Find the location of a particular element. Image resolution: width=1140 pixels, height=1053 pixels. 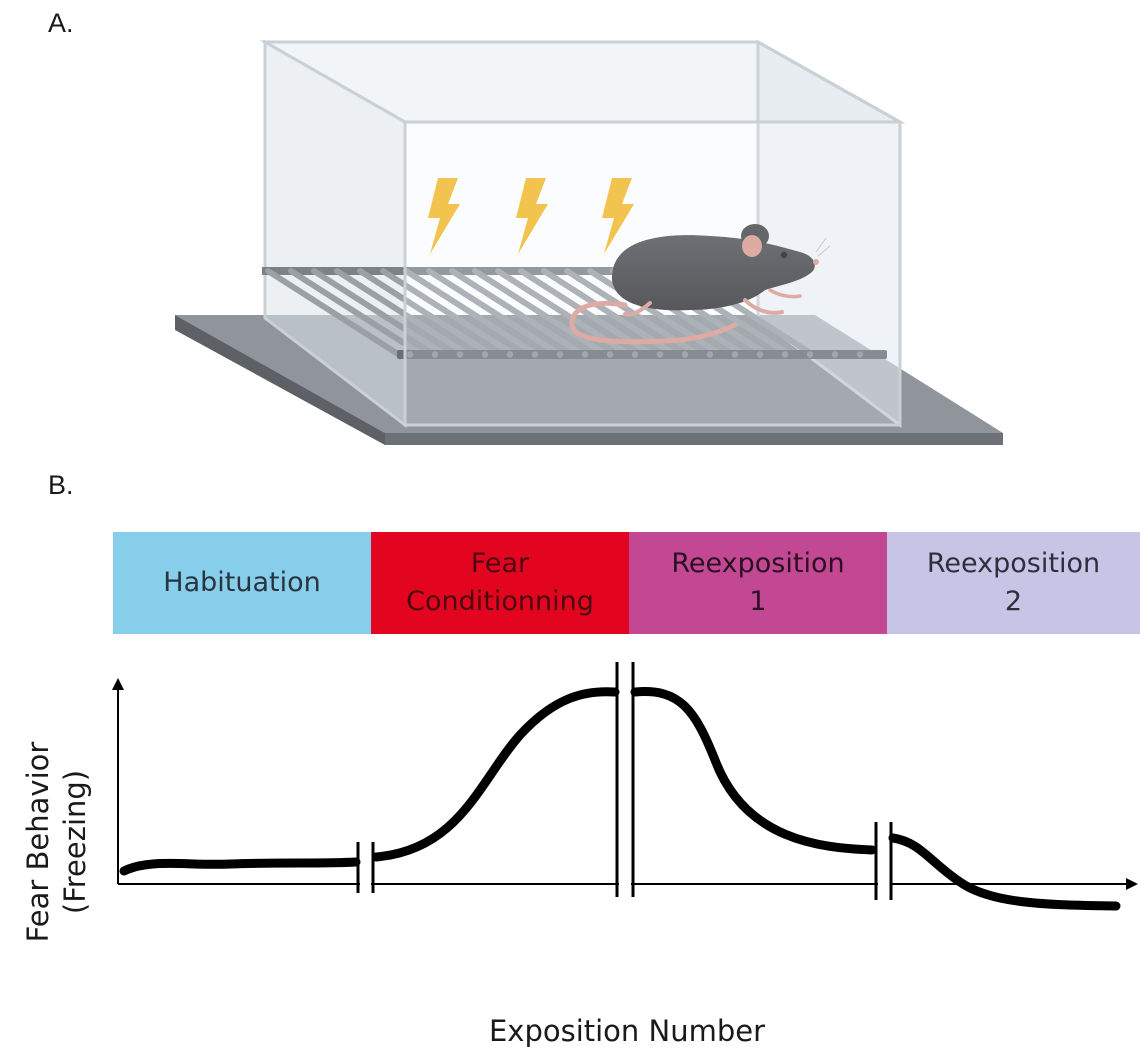

x-axis-label: Exposition Number is located at coordinates (627, 1031).